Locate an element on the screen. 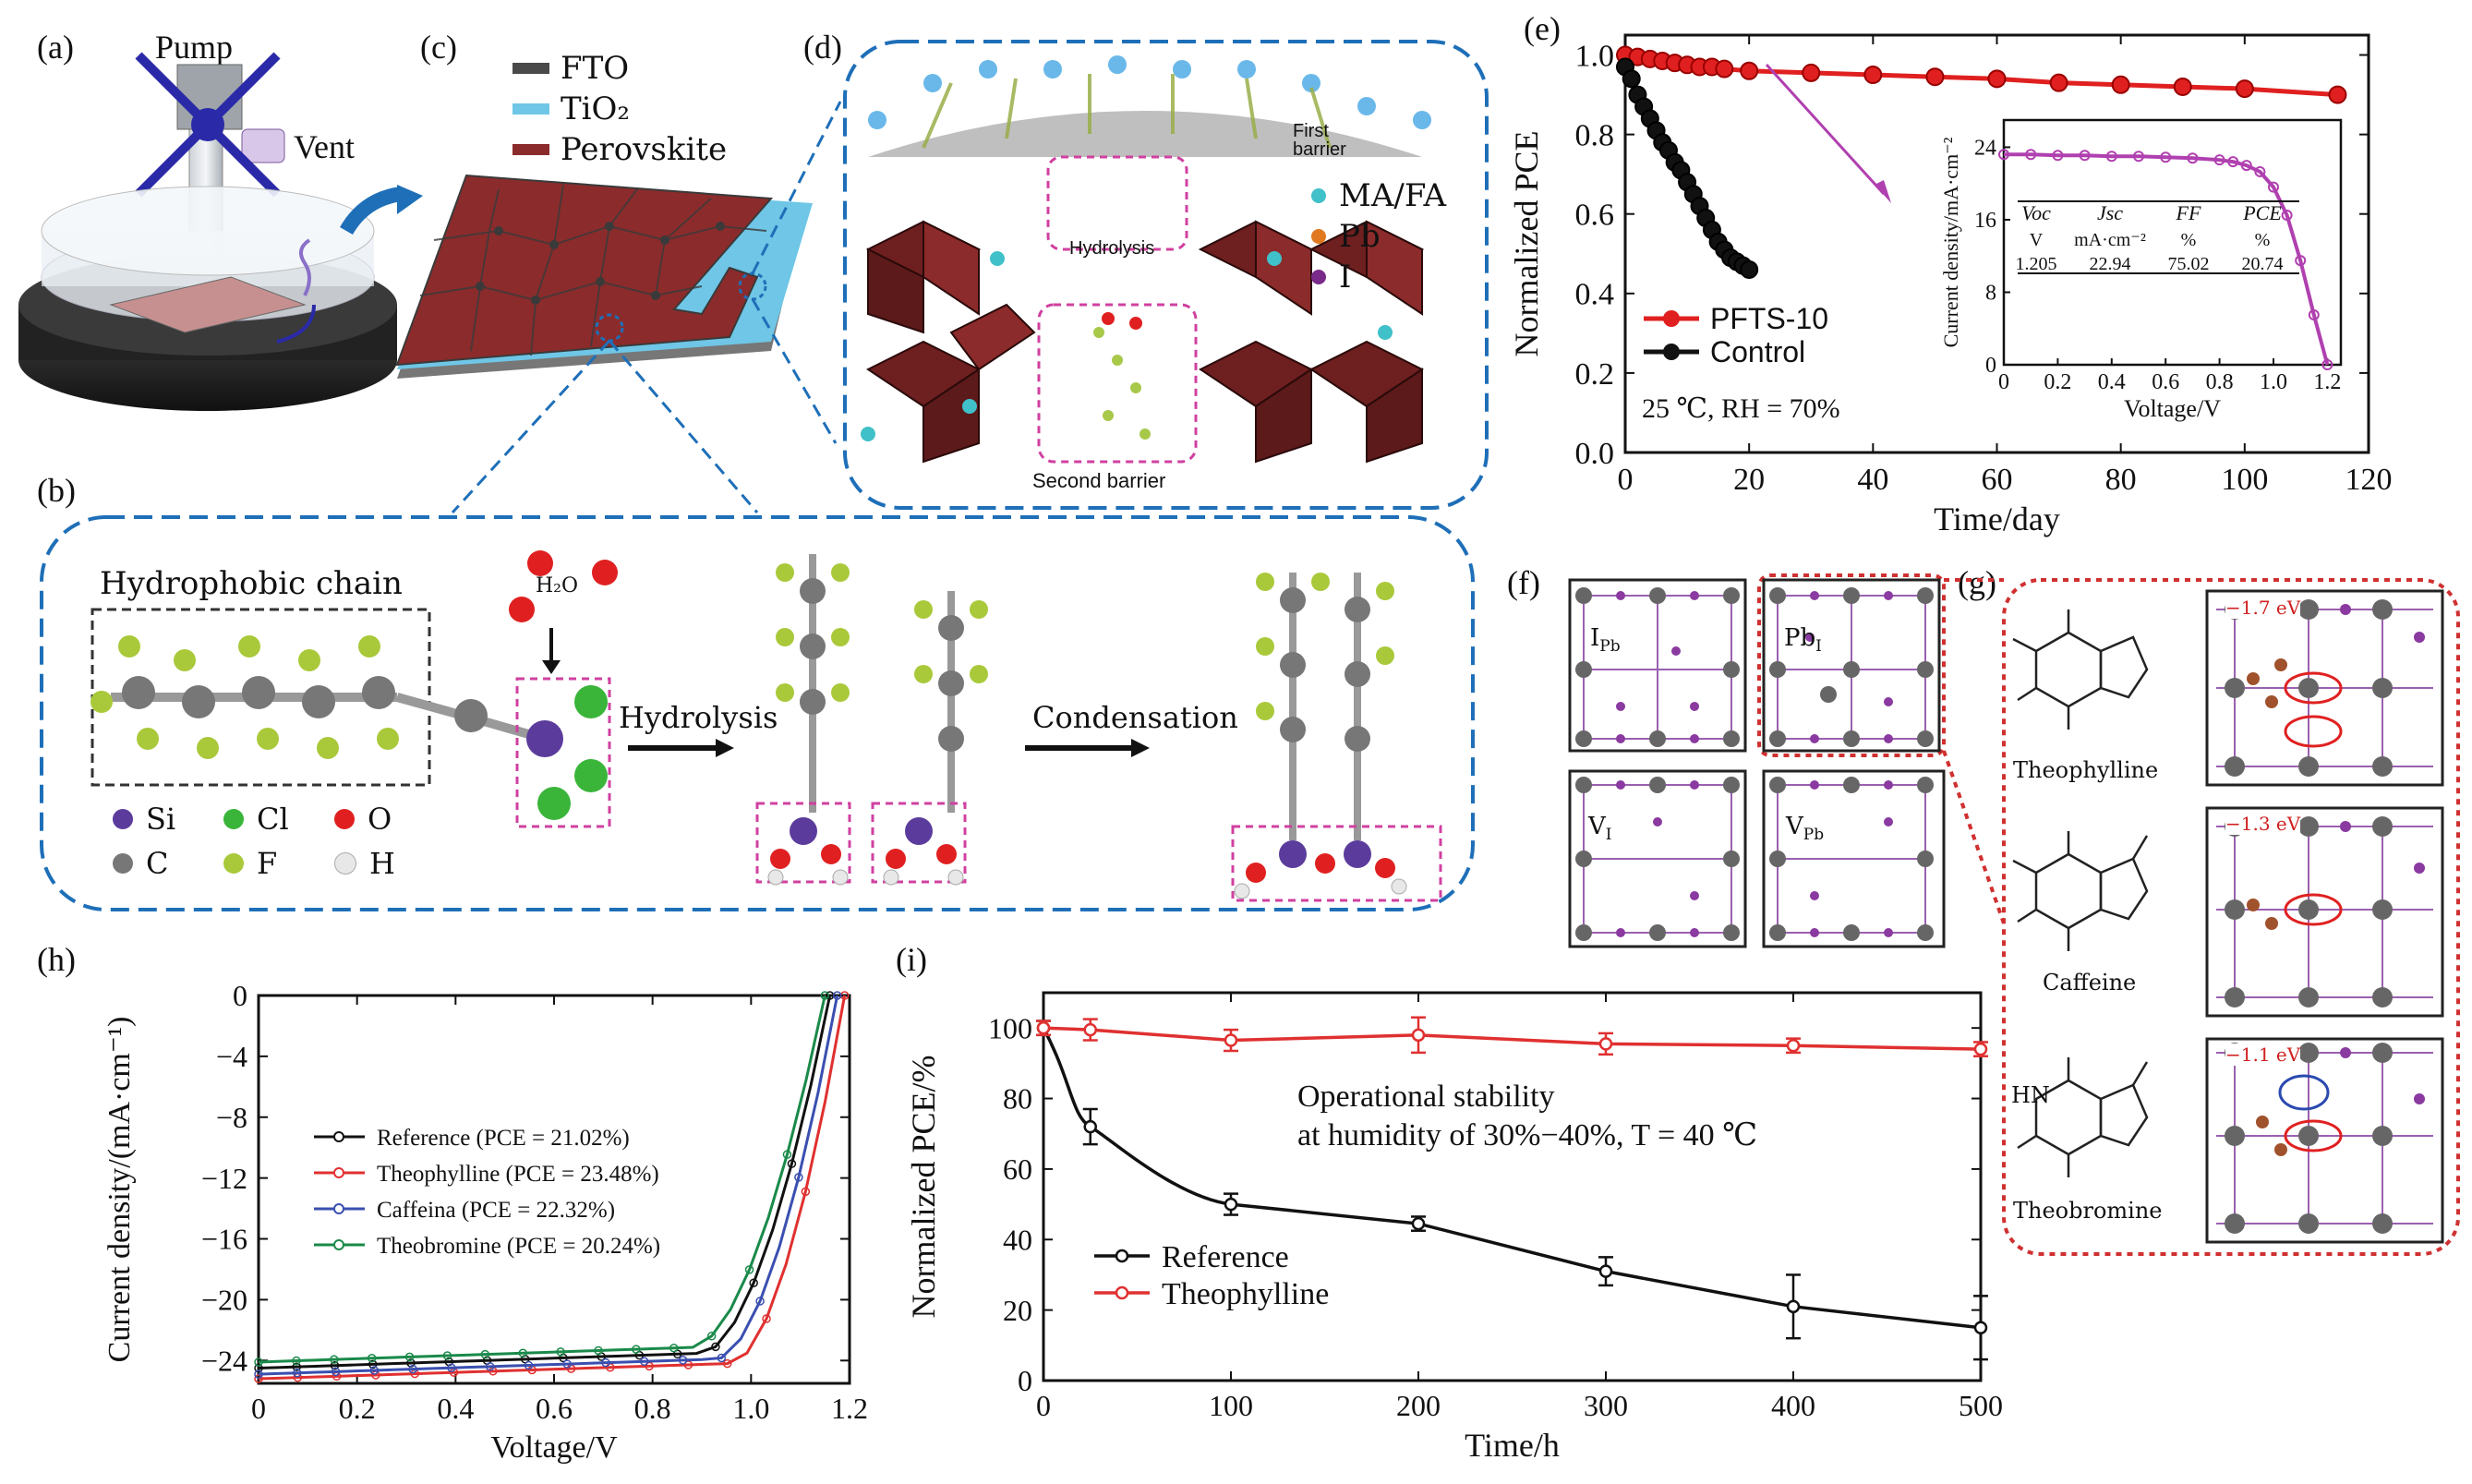 The height and width of the screenshot is (1484, 2472). layer-legend: FTO TiO₂ Perovskite is located at coordinates (619, 109).